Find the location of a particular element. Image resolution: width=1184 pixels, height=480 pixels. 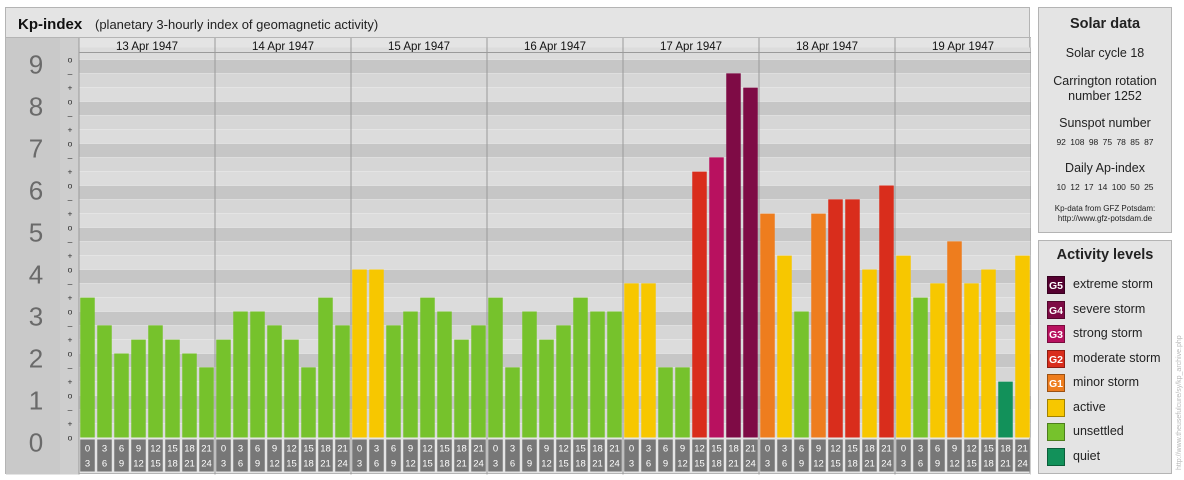

activity-levels-title: Activity levels is located at coordinates (1105, 255).